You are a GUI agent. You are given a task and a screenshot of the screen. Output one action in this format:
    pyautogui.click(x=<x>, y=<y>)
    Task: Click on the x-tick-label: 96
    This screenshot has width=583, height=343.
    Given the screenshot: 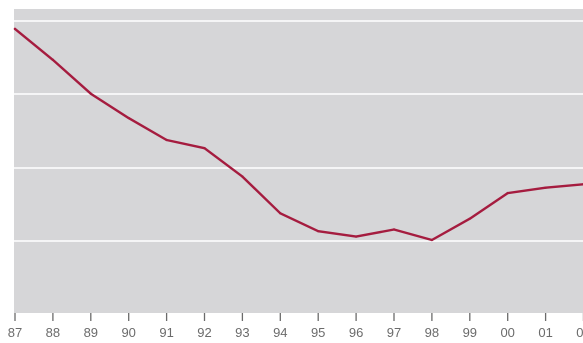 What is the action you would take?
    pyautogui.click(x=356, y=332)
    